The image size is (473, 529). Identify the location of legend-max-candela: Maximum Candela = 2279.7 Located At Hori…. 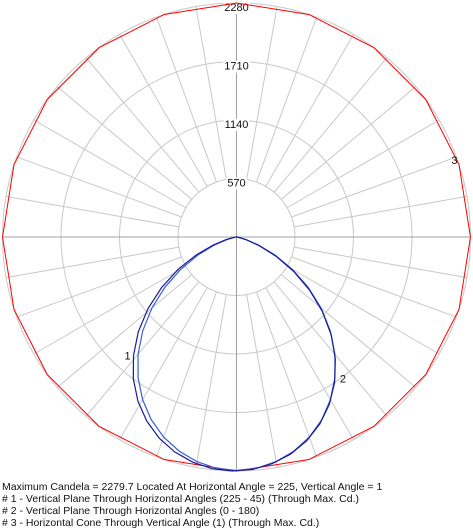
(192, 487).